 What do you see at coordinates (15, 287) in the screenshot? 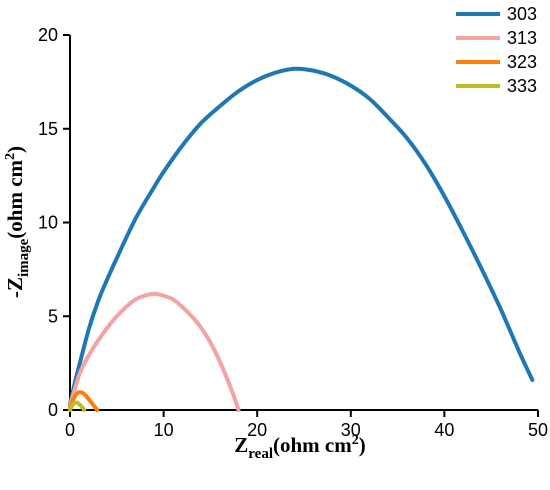
I see `y-axis-title-main: -Z` at bounding box center [15, 287].